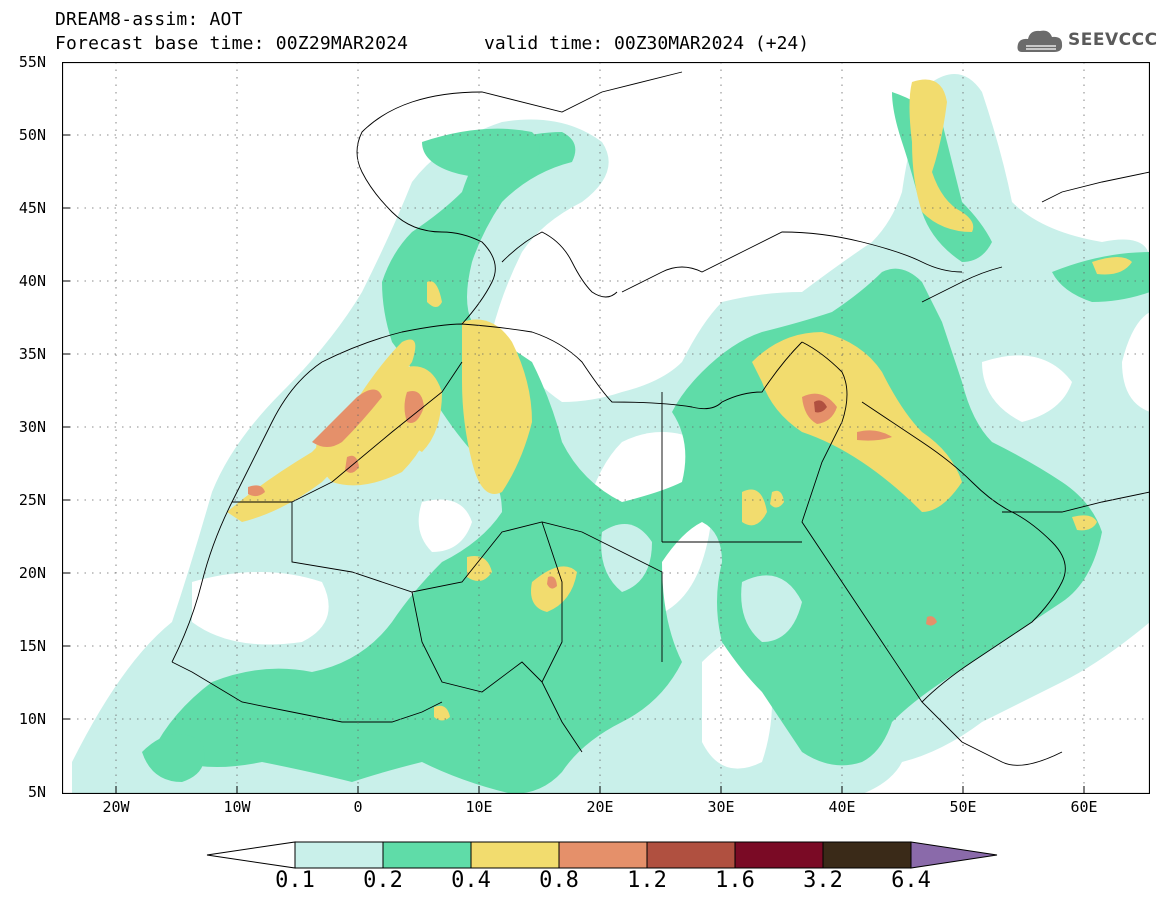 This screenshot has height=905, width=1165. Describe the element at coordinates (602, 855) in the screenshot. I see `colorbar` at that location.